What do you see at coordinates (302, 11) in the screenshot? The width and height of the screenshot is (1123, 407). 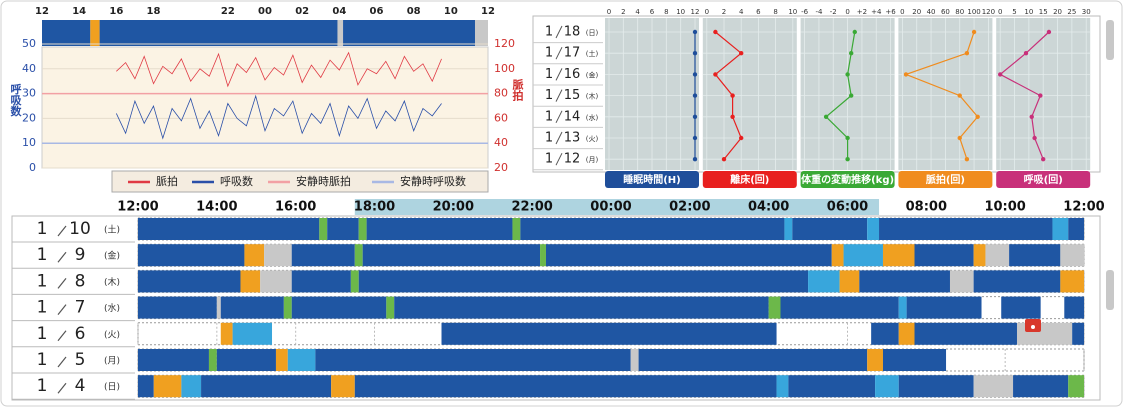 I see `x-tick-label: 02` at bounding box center [302, 11].